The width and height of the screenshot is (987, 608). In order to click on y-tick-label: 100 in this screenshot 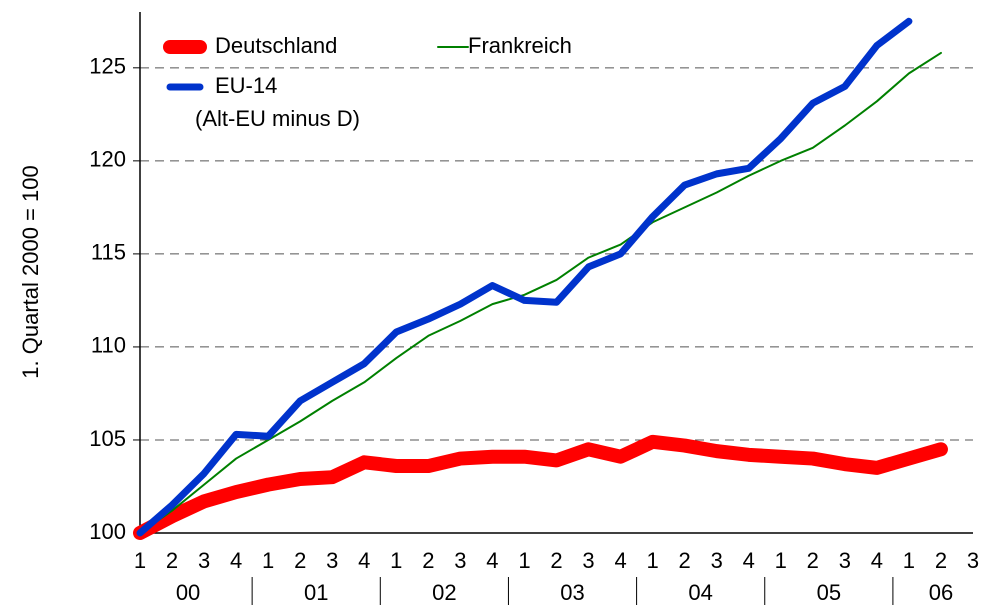, I will do `click(107, 531)`.